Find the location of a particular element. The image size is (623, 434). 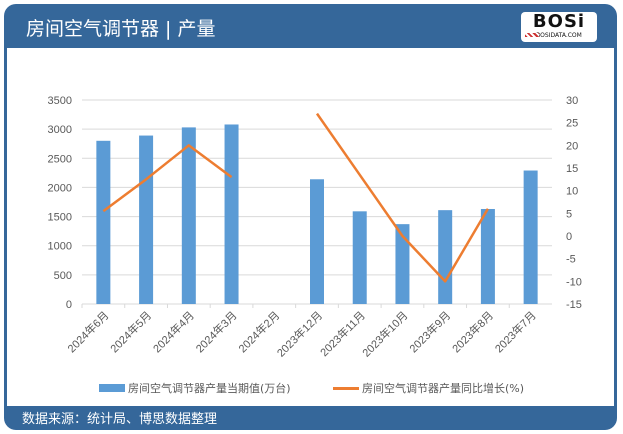

y-left-tick-label: 1000 is located at coordinates (60, 247).